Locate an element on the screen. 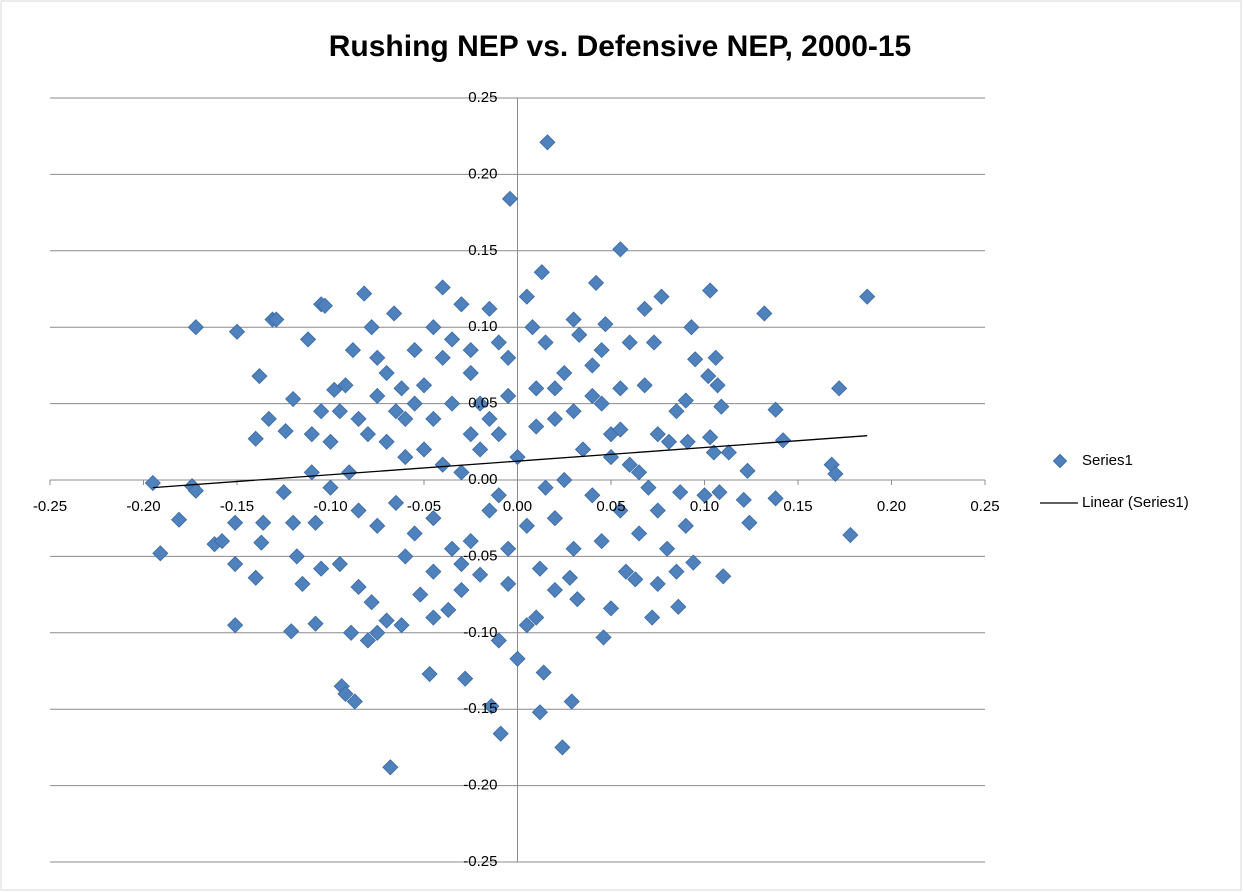 The height and width of the screenshot is (892, 1243). legend-label: Series1 is located at coordinates (1107, 460).